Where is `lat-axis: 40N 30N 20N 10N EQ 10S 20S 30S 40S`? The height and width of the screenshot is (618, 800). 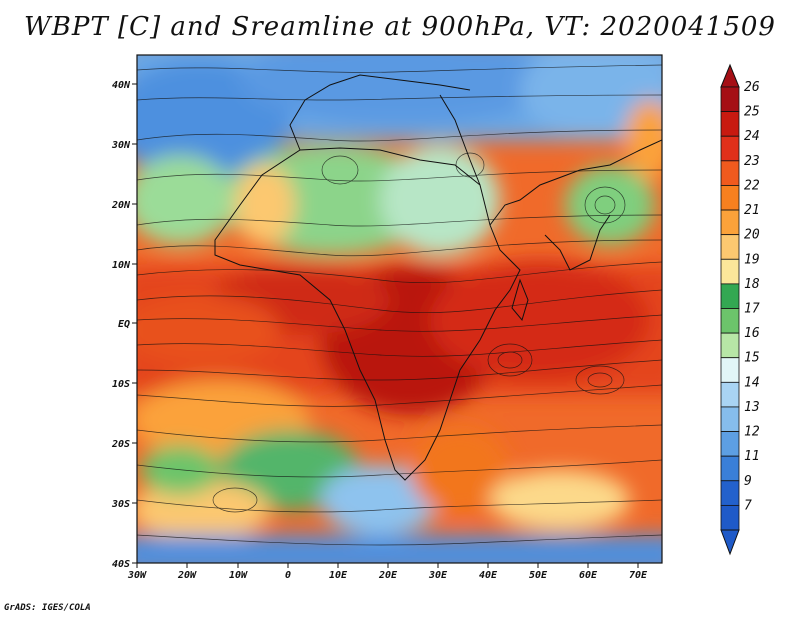
lat-axis: 40N 30N 20N 10N EQ 10S 20S 30S 40S is located at coordinates (124, 325).